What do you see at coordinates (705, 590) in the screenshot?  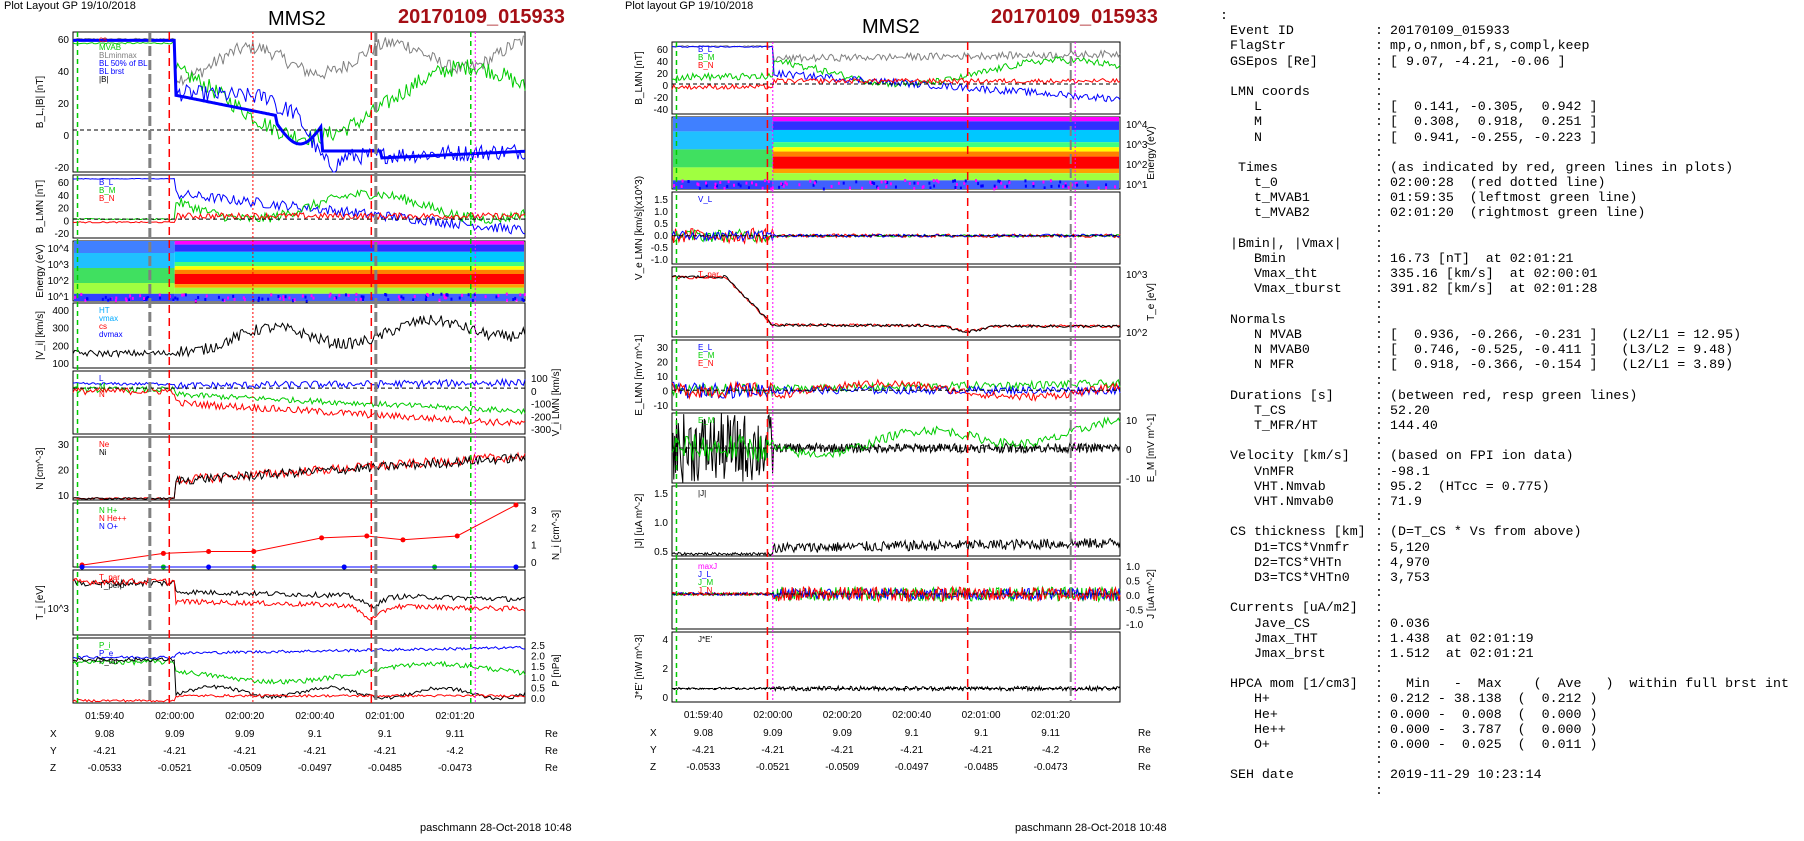 I see `legend-entry: J_N` at bounding box center [705, 590].